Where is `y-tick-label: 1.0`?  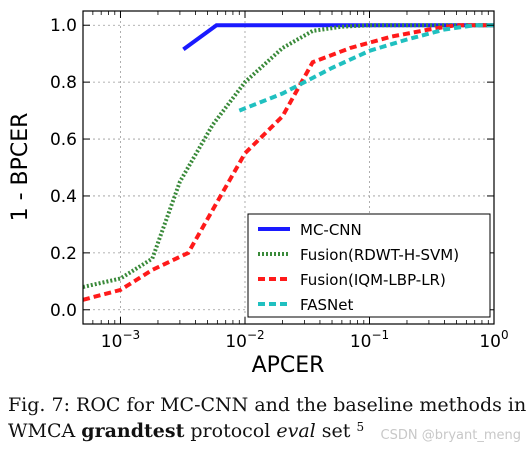
y-tick-label: 1.0 is located at coordinates (63, 26).